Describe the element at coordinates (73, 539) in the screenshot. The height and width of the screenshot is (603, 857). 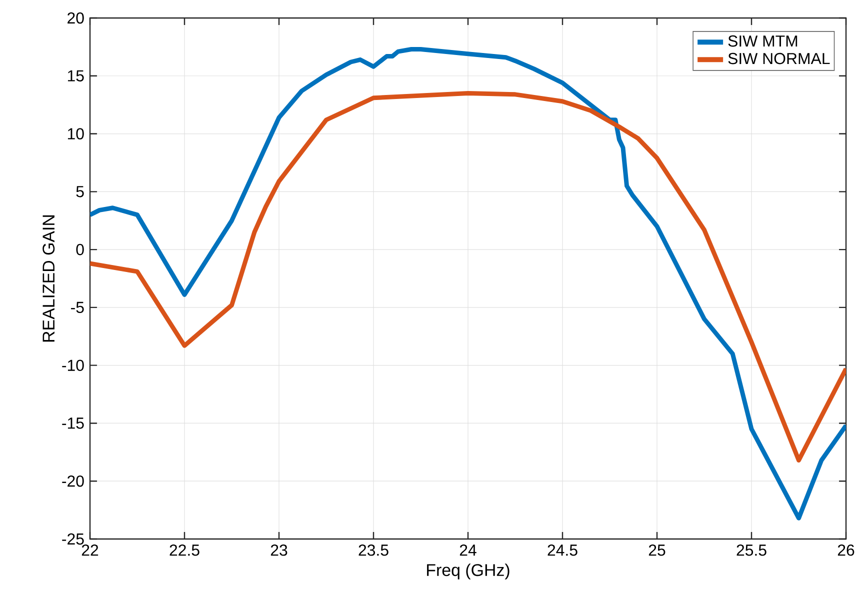
I see `y-tick-label: -25` at that location.